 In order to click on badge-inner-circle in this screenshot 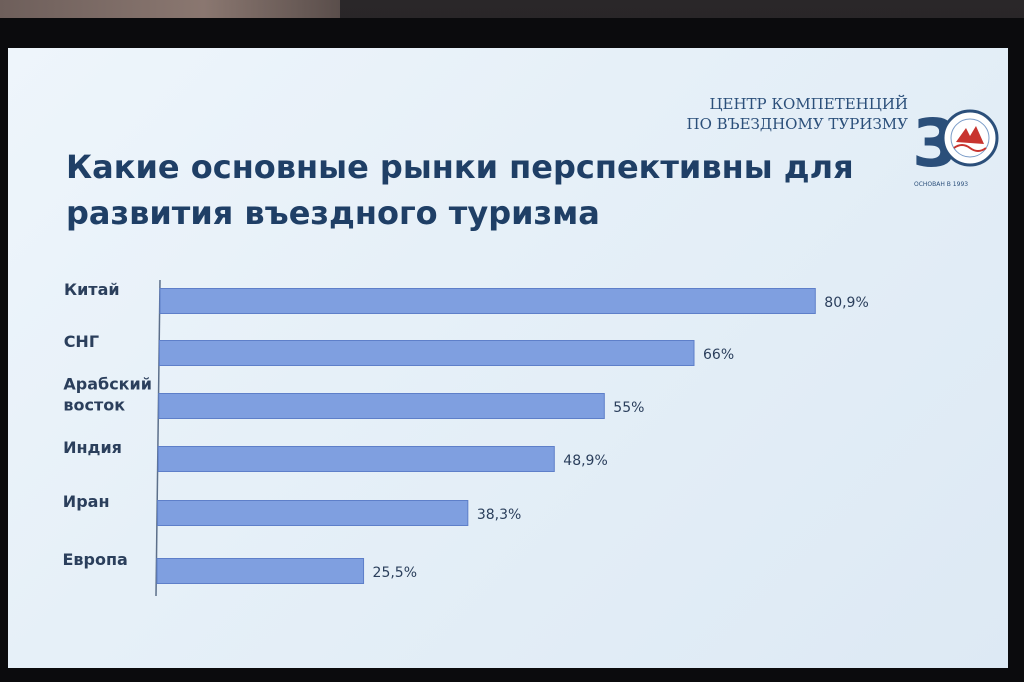, I will do `click(970, 138)`.